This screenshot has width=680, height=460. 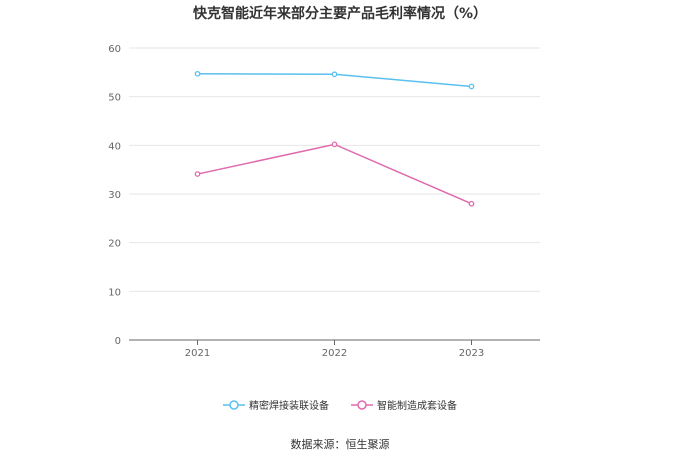 I want to click on x-tick-label: 2023, so click(x=471, y=353).